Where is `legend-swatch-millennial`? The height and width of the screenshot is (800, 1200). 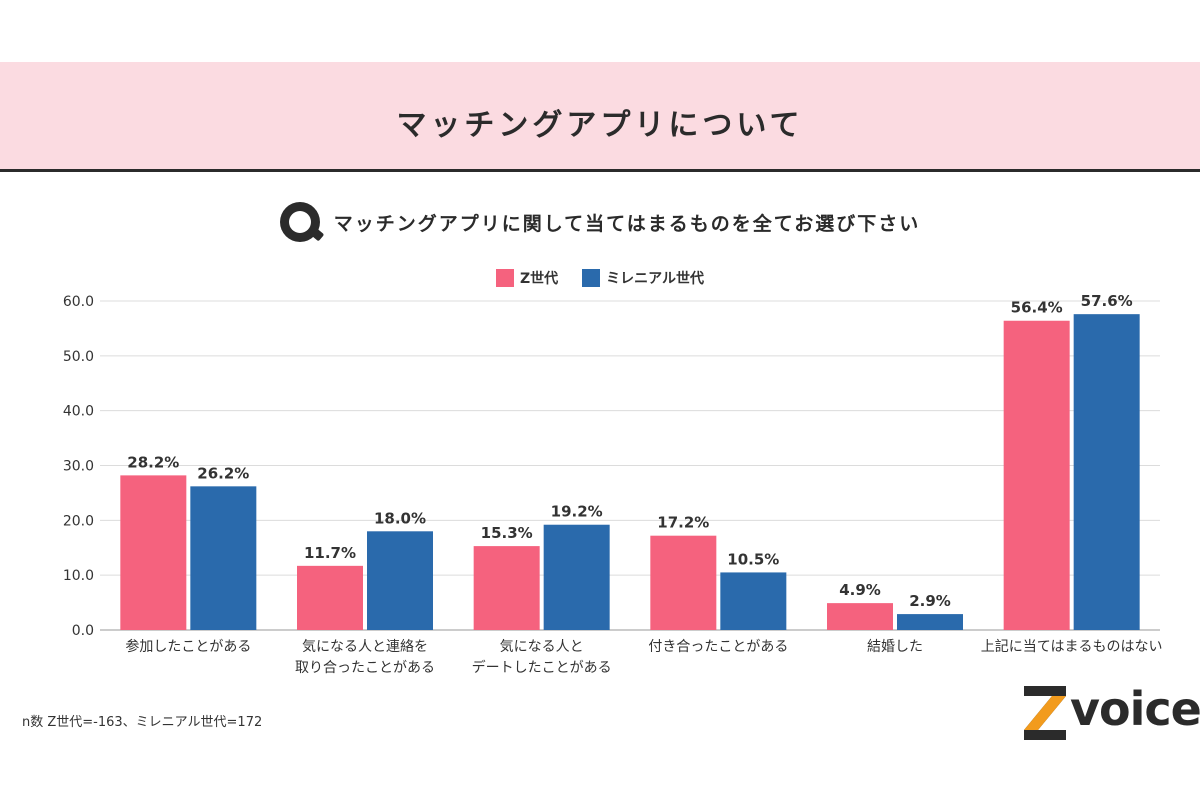 legend-swatch-millennial is located at coordinates (591, 278).